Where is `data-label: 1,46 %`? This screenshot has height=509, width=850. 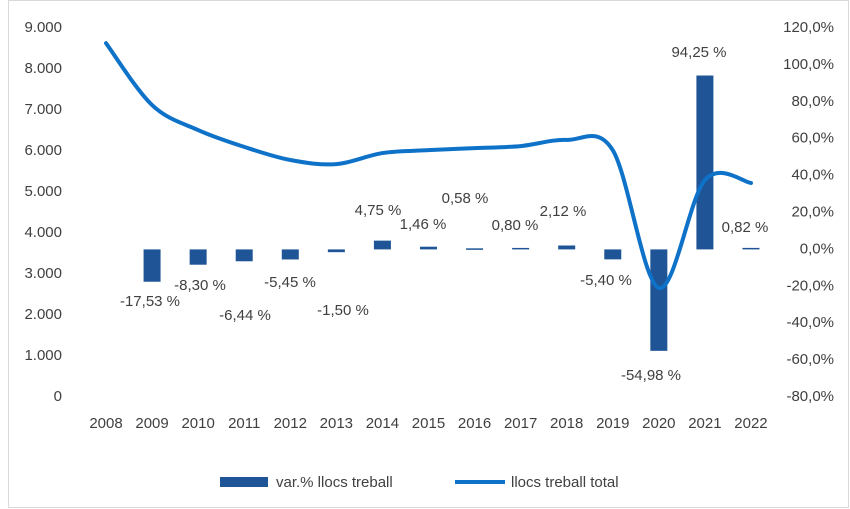 data-label: 1,46 % is located at coordinates (423, 224).